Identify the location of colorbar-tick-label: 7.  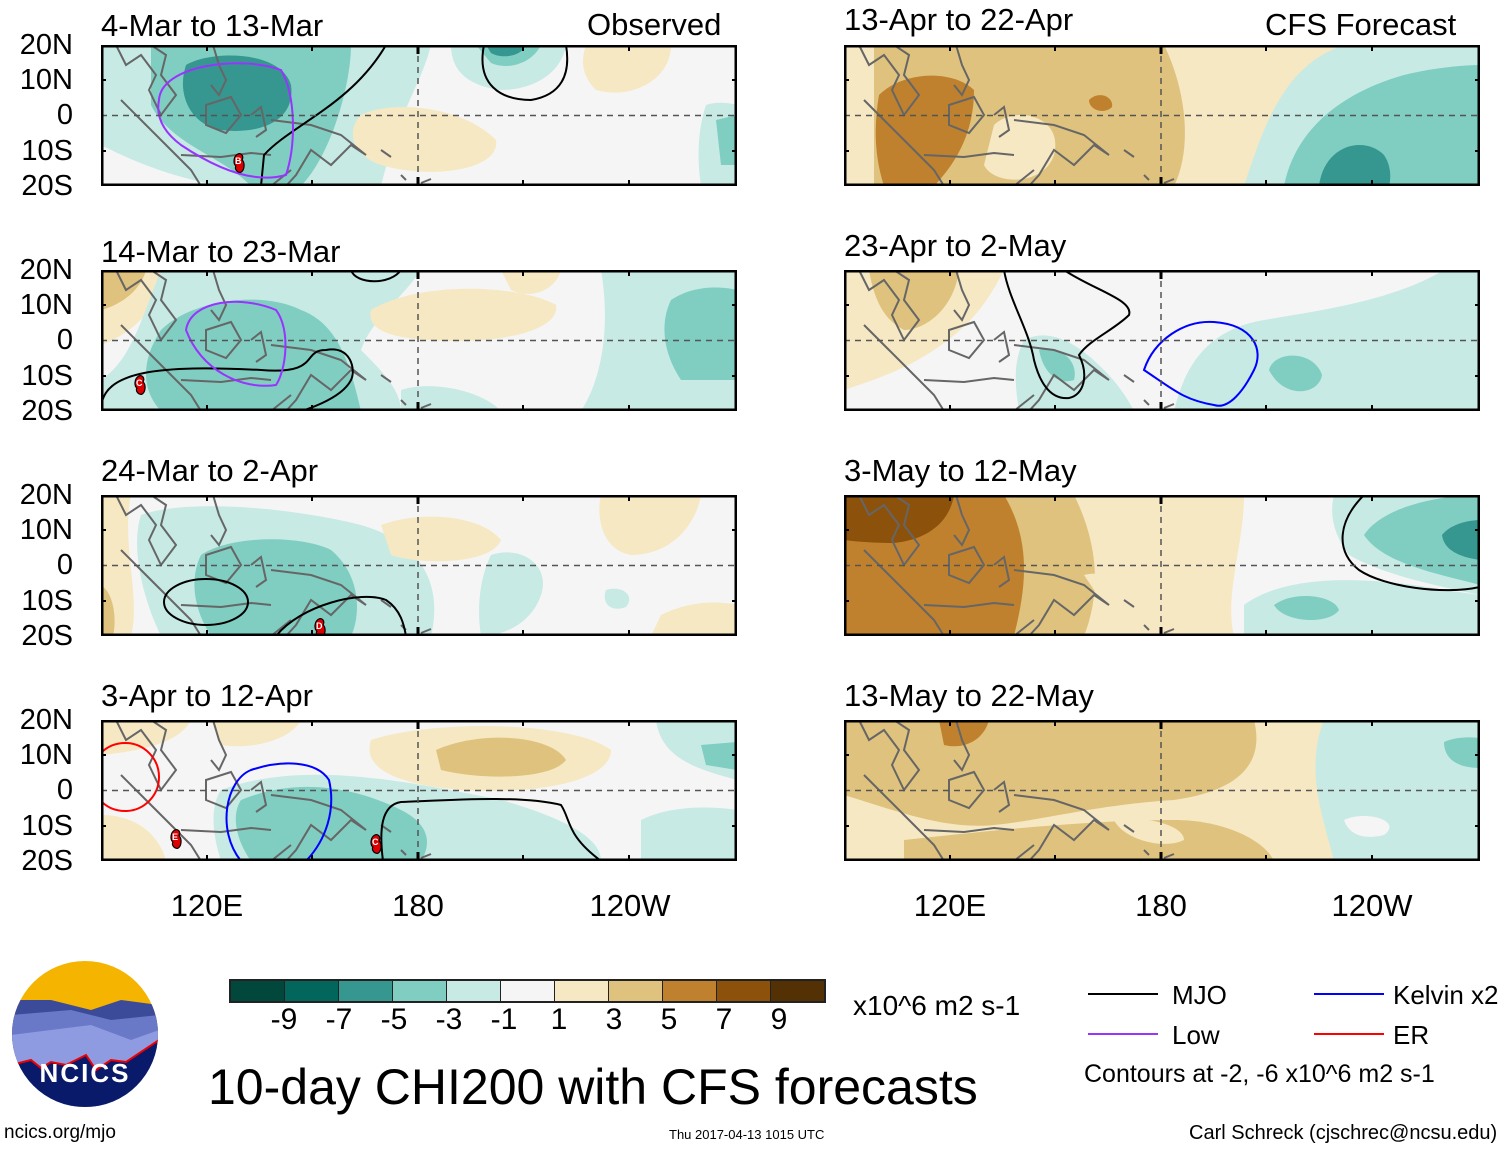
(724, 1019).